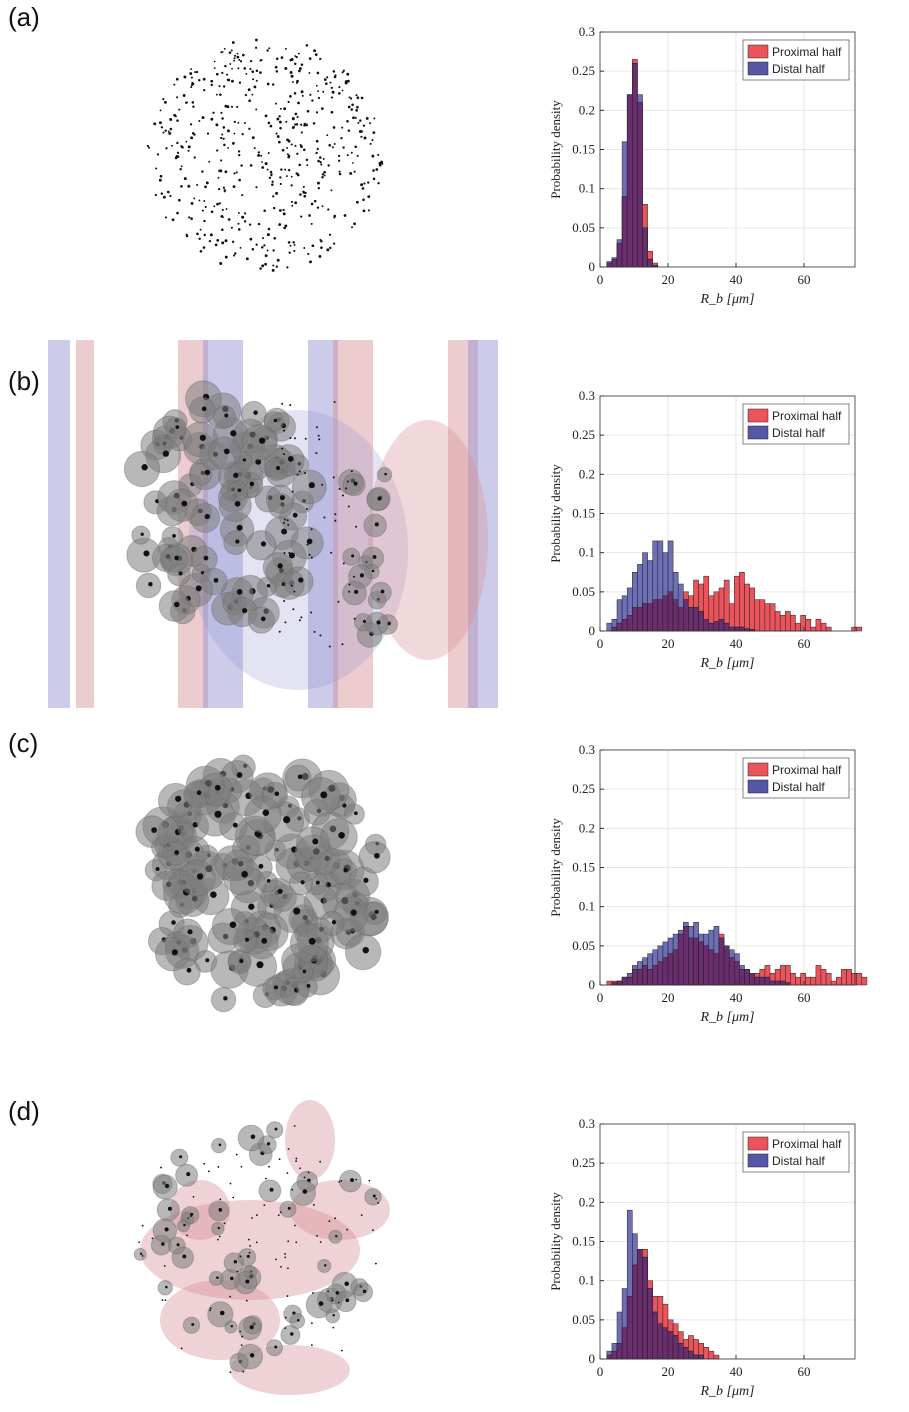 The width and height of the screenshot is (909, 1412). I want to click on legend-label-proximal: Proximal half, so click(807, 416).